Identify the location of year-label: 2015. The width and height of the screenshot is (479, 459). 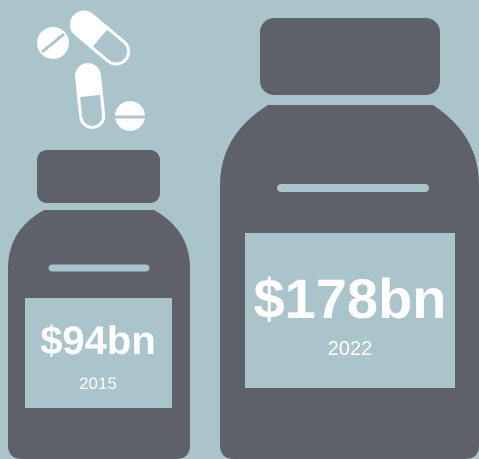
(98, 383).